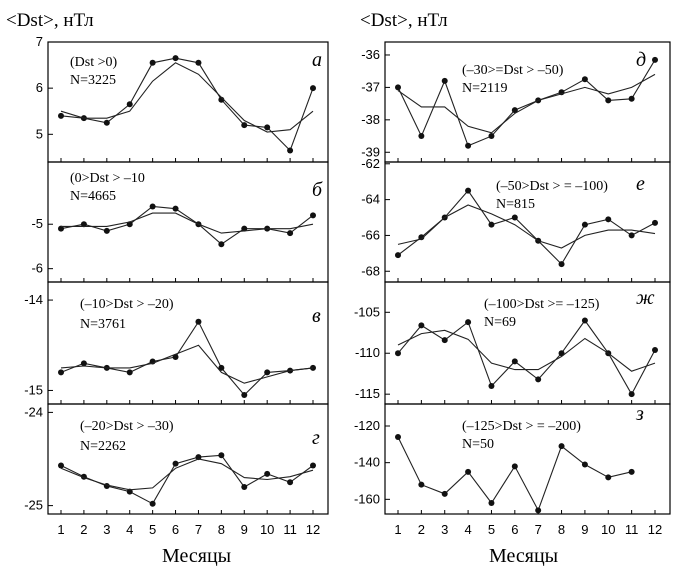 The image size is (679, 571). Describe the element at coordinates (39, 87) in the screenshot. I see `y-tick-label: 6` at that location.